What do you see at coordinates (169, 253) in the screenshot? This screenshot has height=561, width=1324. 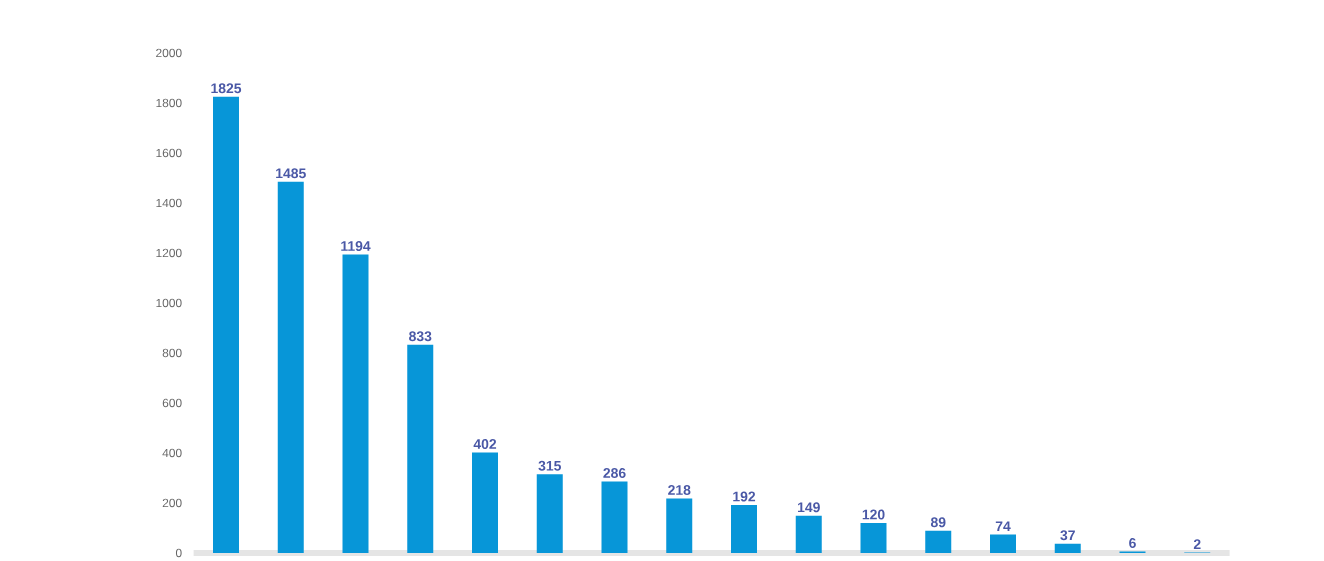 I see `y-tick-label: 1200` at bounding box center [169, 253].